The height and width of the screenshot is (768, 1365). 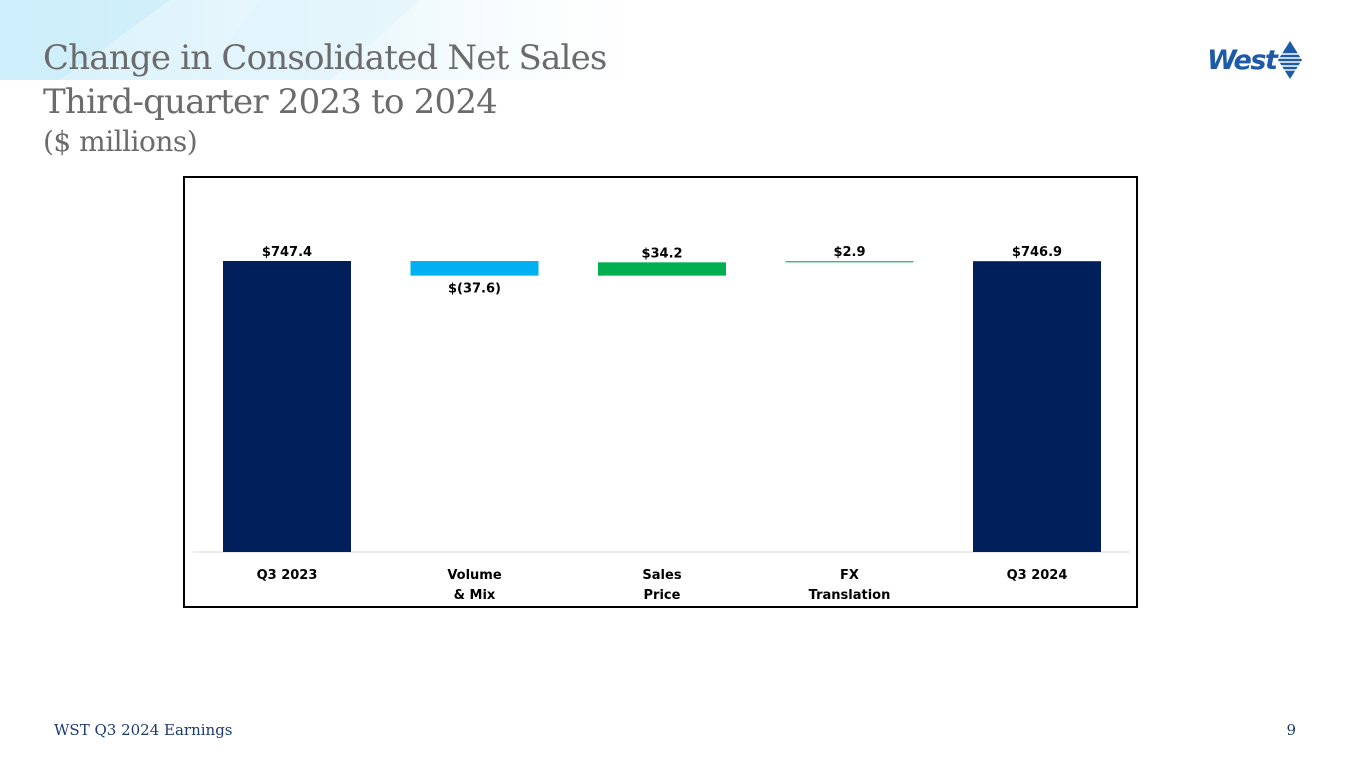 I want to click on slide-title-line-2: Third-quarter 2023 to 2024, so click(x=270, y=102).